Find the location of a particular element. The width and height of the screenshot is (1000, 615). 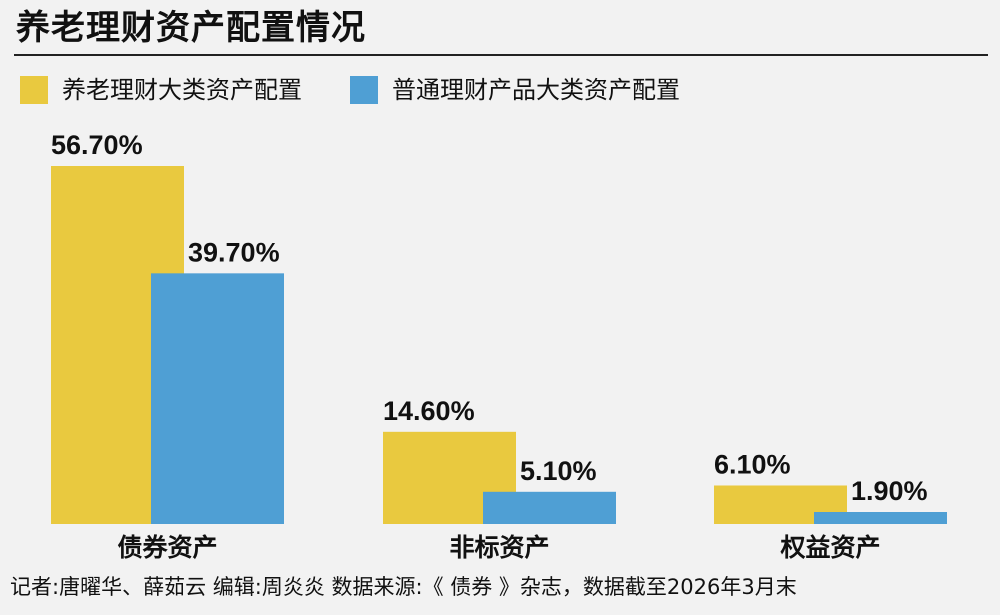

category-label-2: 权益资产 is located at coordinates (829, 547).